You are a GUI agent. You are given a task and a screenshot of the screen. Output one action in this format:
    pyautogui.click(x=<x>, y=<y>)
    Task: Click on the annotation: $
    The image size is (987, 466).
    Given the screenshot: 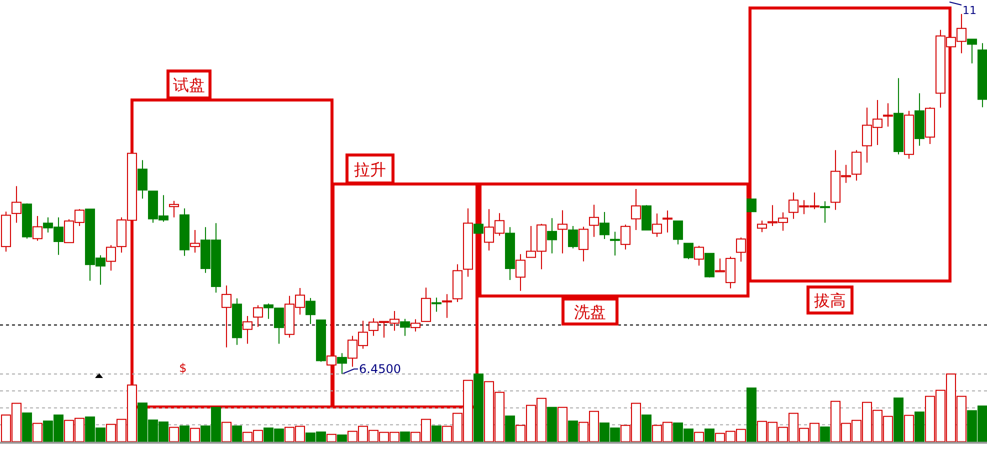 What is the action you would take?
    pyautogui.click(x=183, y=368)
    